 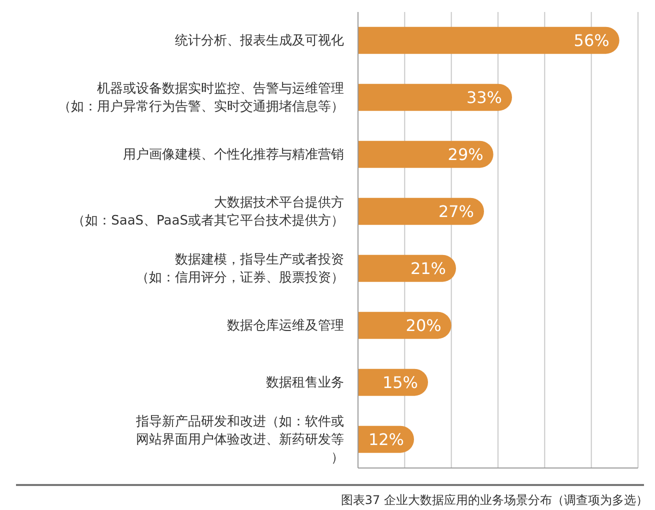 What do you see at coordinates (424, 325) in the screenshot?
I see `data-label: 20%` at bounding box center [424, 325].